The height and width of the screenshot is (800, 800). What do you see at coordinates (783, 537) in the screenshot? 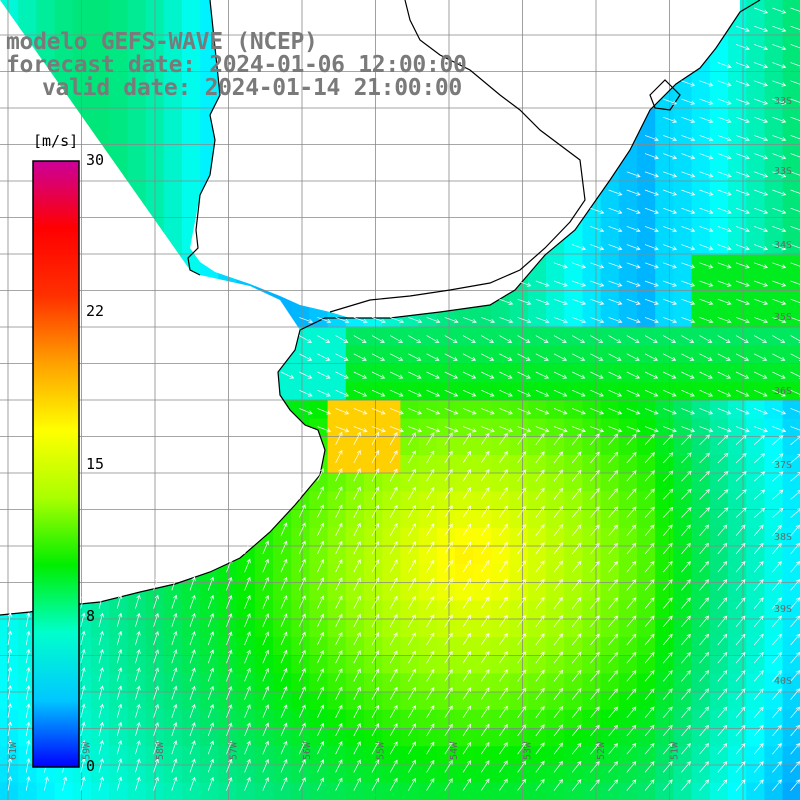
I see `lat-label: 38S` at bounding box center [783, 537].